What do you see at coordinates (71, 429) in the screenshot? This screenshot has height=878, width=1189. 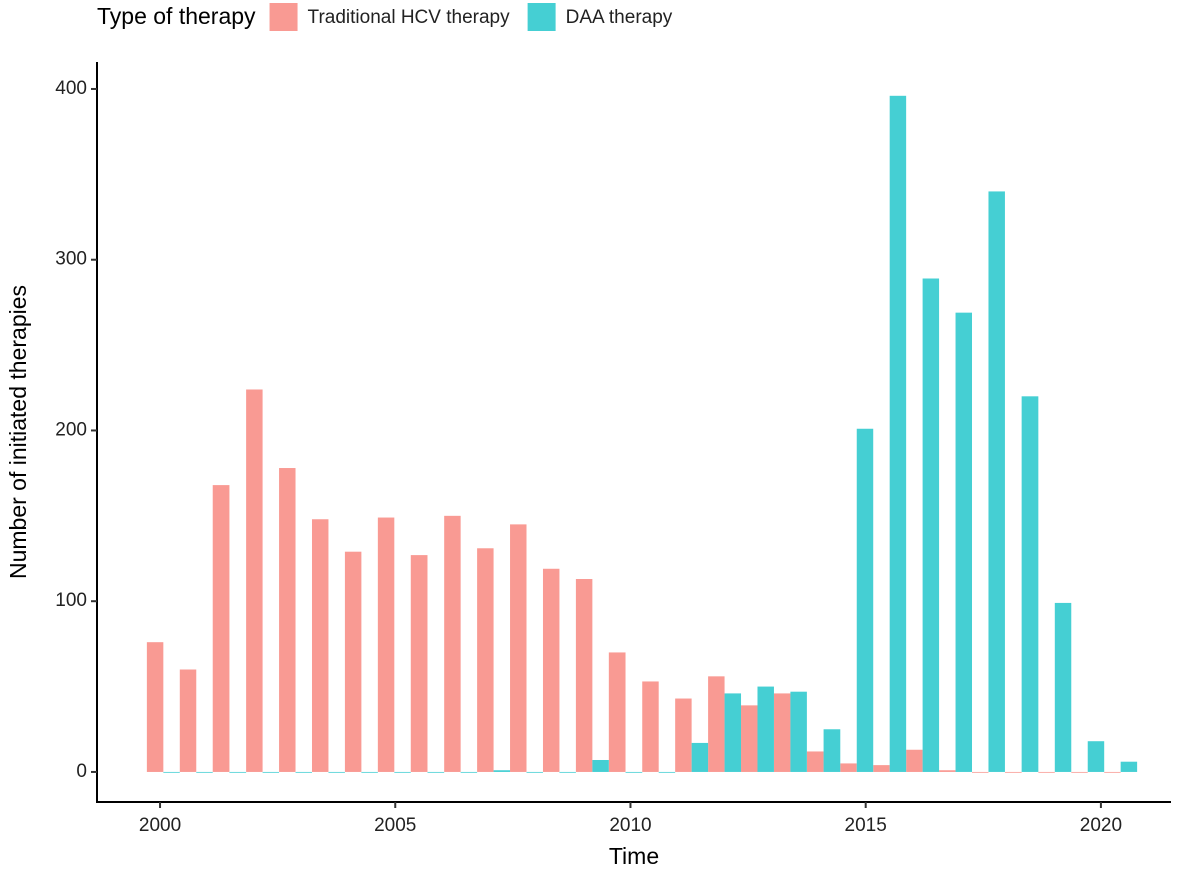 I see `y-tick-label: 200` at bounding box center [71, 429].